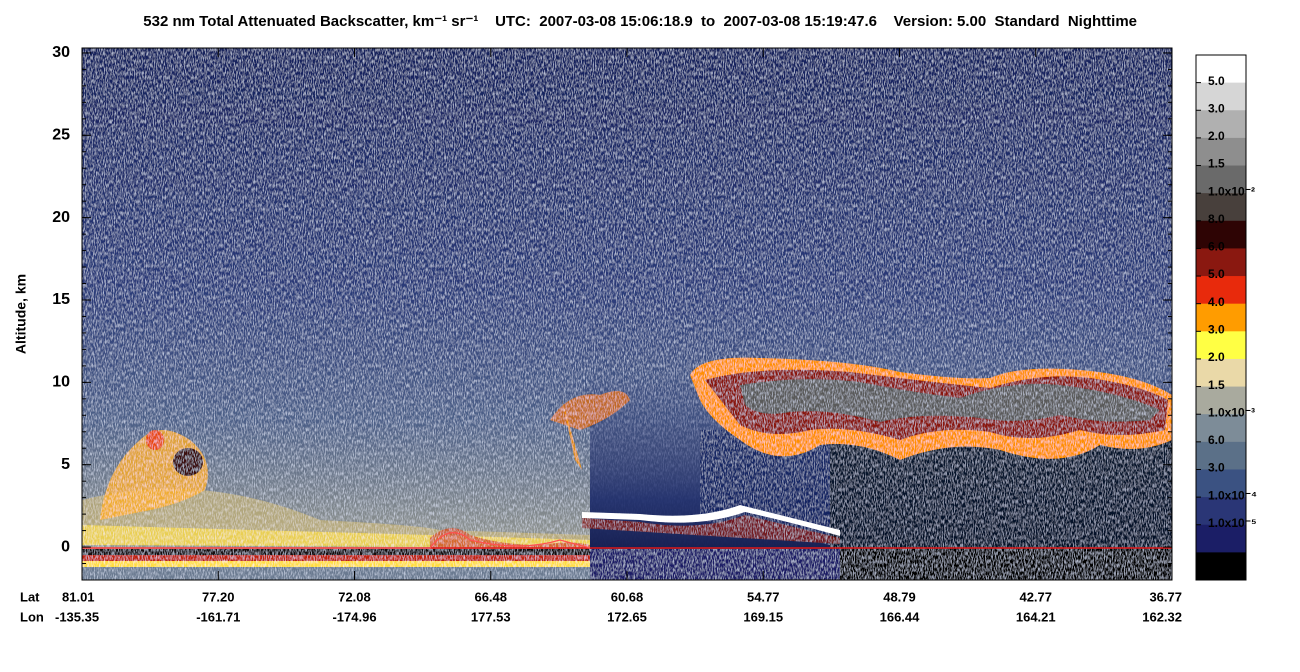  Describe the element at coordinates (491, 616) in the screenshot. I see `x-tick-label-lon: 177.53` at that location.